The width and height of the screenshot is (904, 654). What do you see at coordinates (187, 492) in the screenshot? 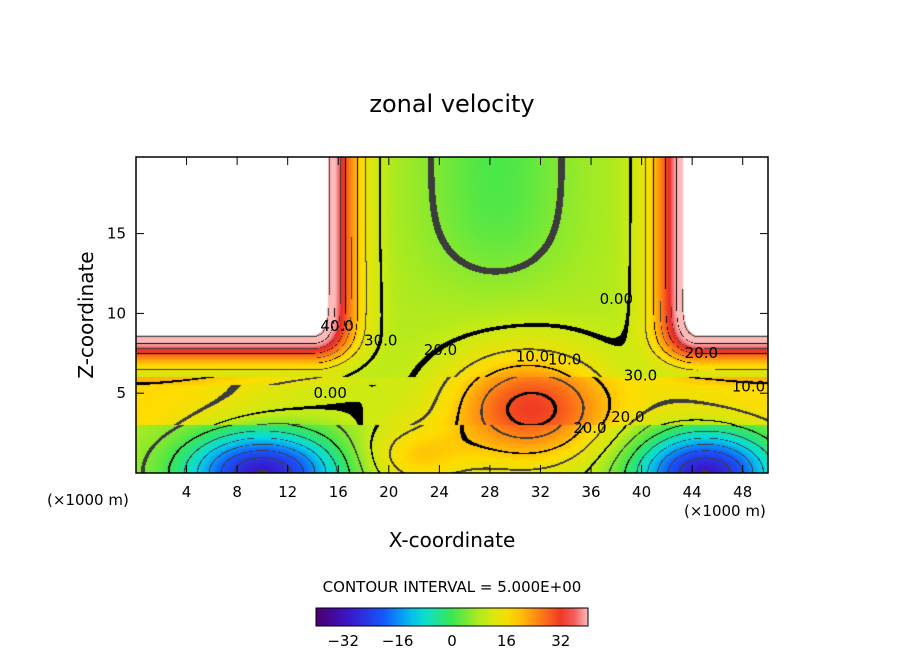
I see `x-tick-label: 4` at bounding box center [187, 492].